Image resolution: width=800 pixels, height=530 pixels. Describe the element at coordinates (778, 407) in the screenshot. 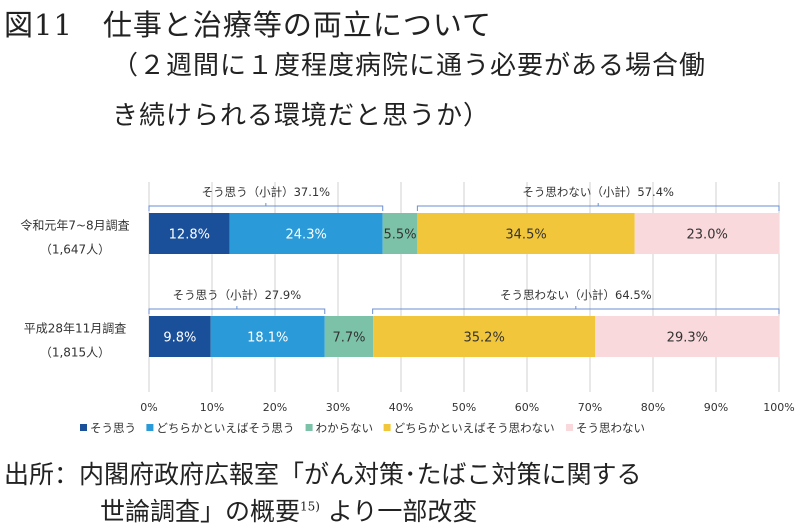

I see `x-tick-label: 100%` at that location.